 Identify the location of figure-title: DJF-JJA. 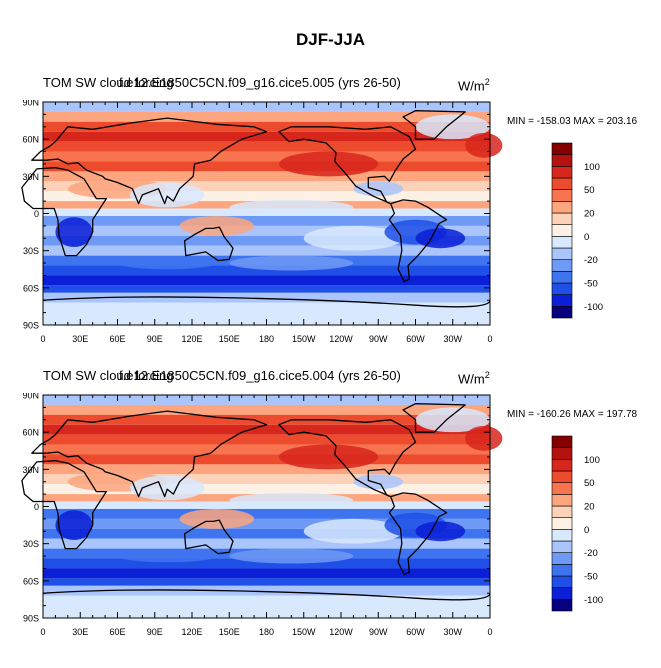
(330, 39).